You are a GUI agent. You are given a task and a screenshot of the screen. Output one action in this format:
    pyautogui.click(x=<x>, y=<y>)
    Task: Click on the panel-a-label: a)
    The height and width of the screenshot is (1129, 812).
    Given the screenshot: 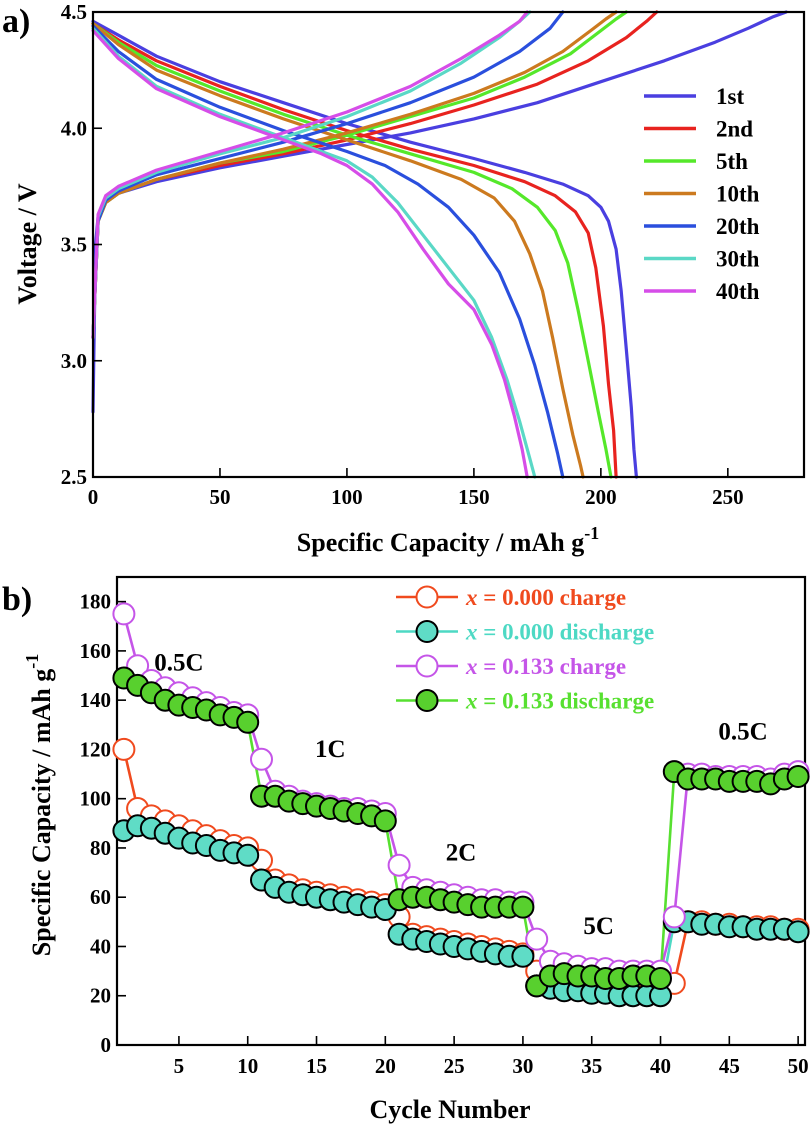 What is the action you would take?
    pyautogui.click(x=16, y=21)
    